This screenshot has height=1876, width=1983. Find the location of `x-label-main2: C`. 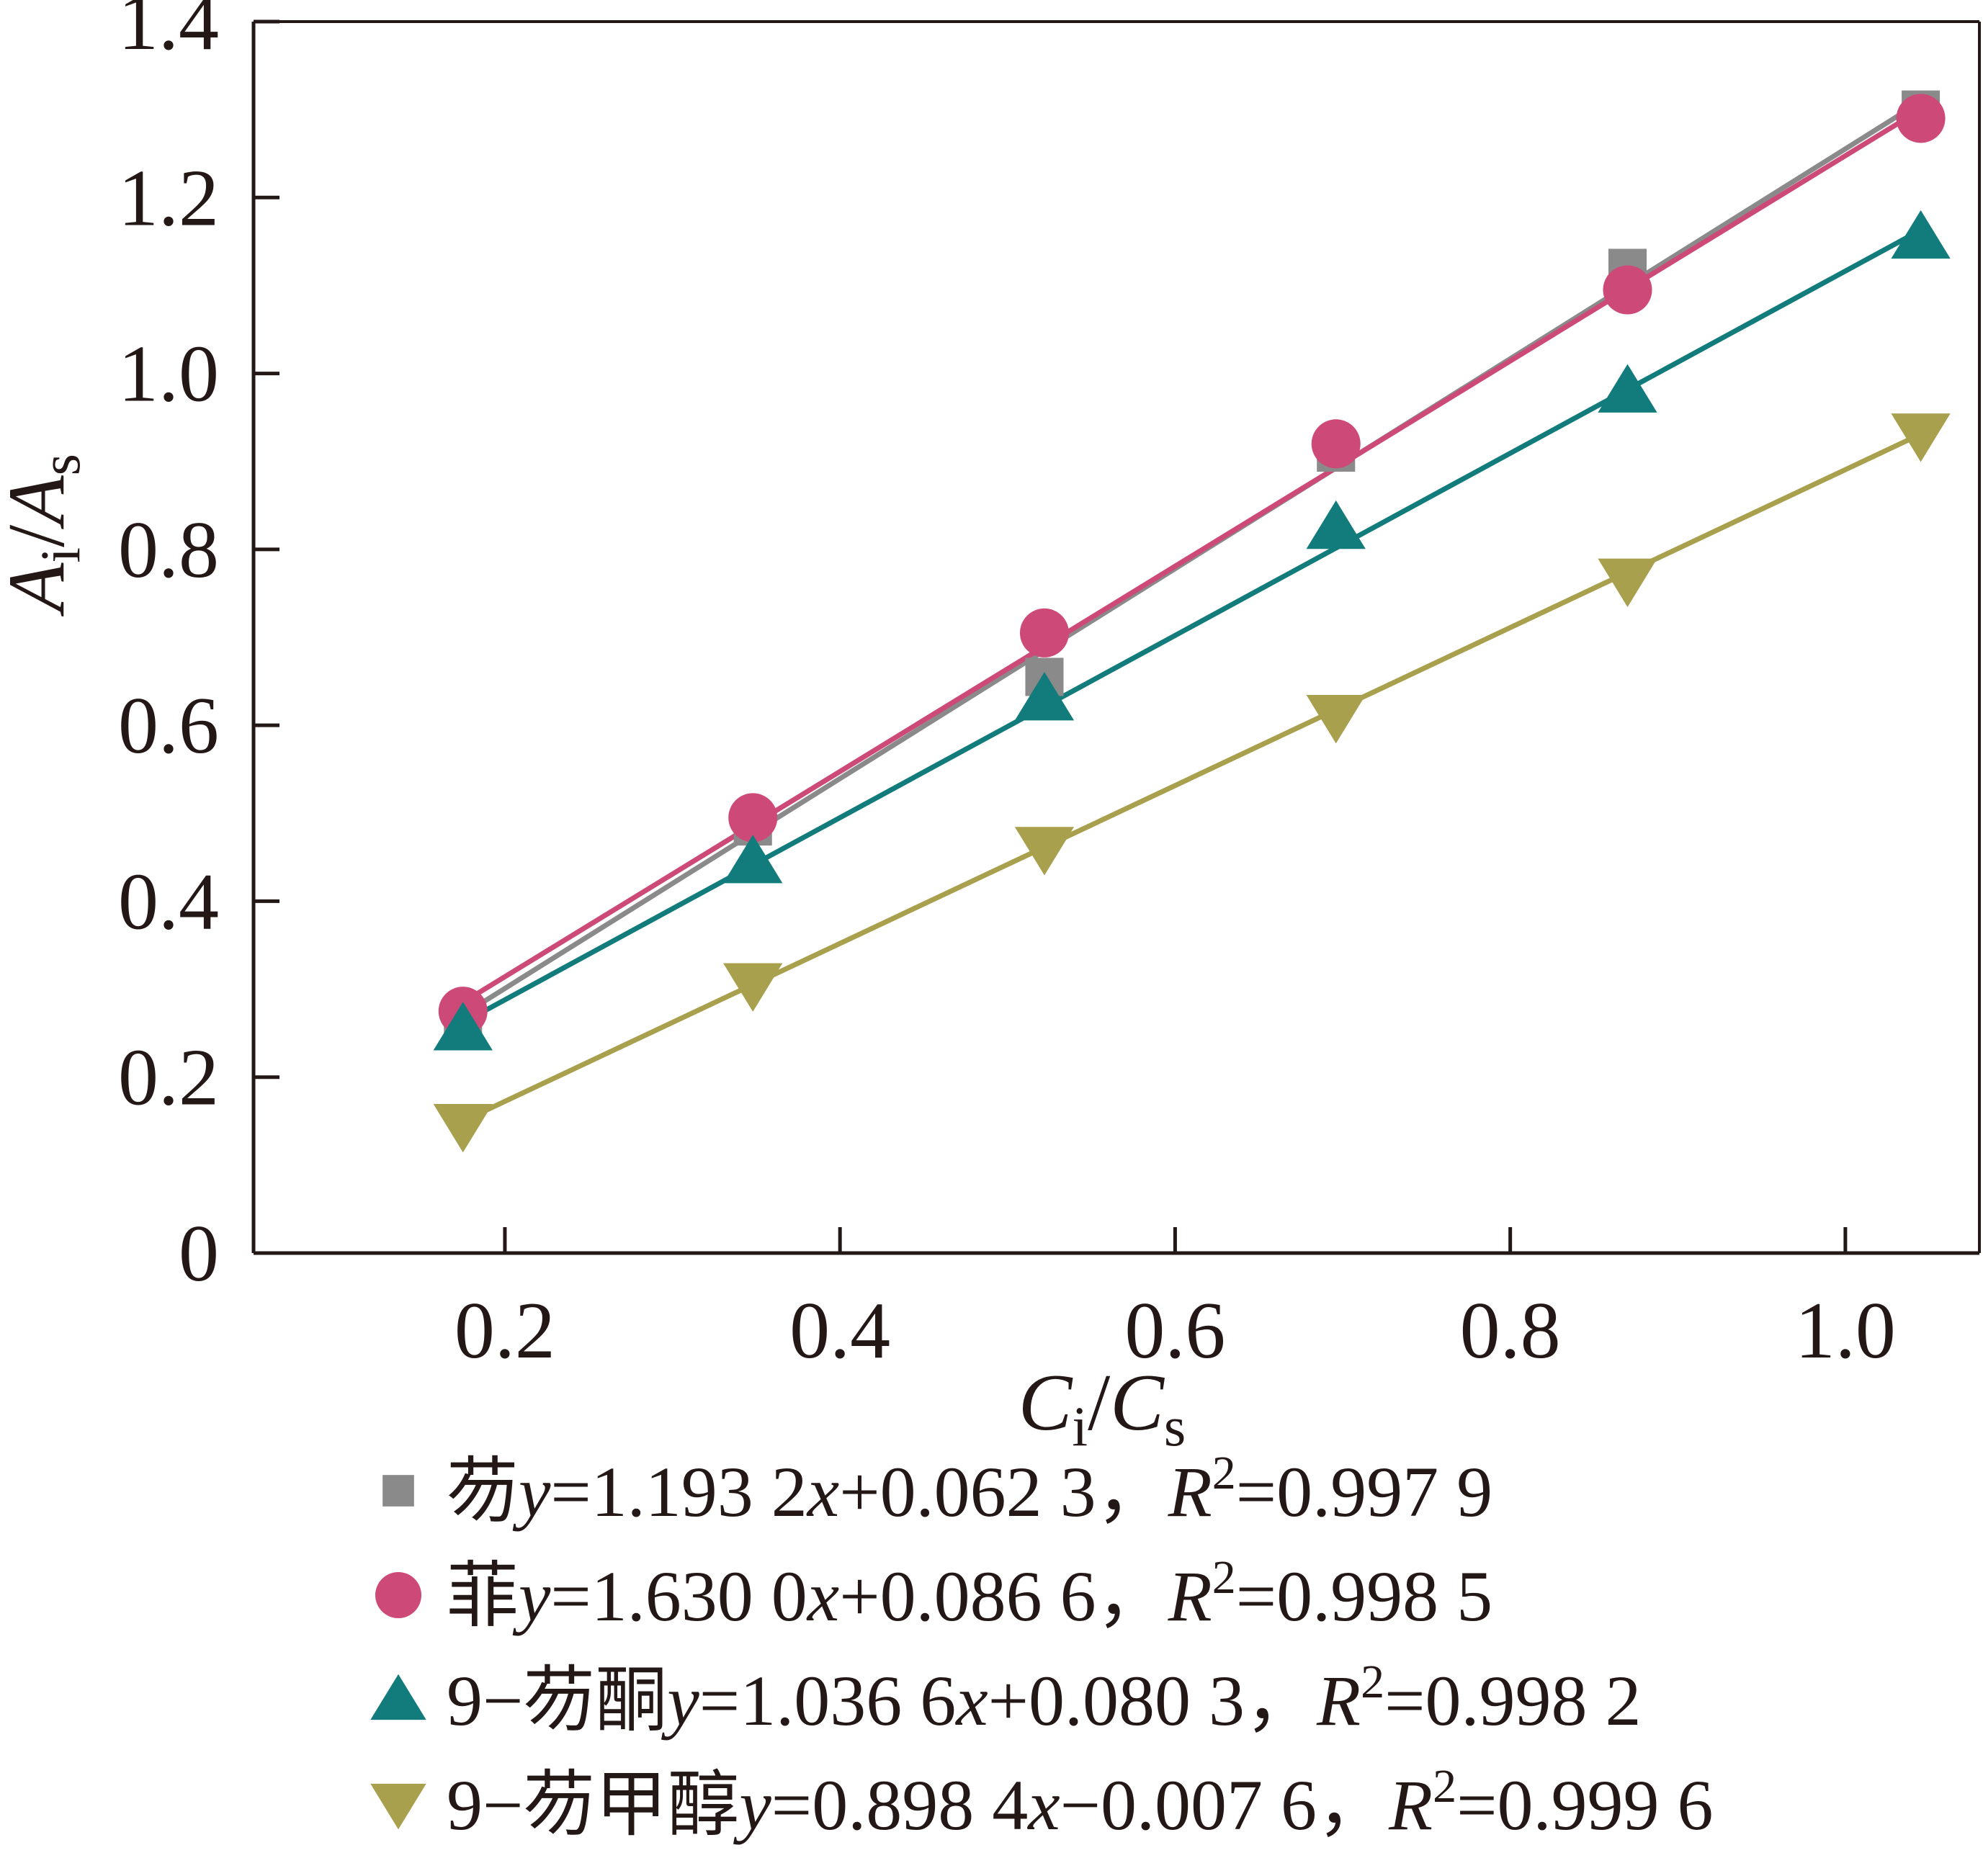

x-label-main2: C is located at coordinates (1137, 1403).